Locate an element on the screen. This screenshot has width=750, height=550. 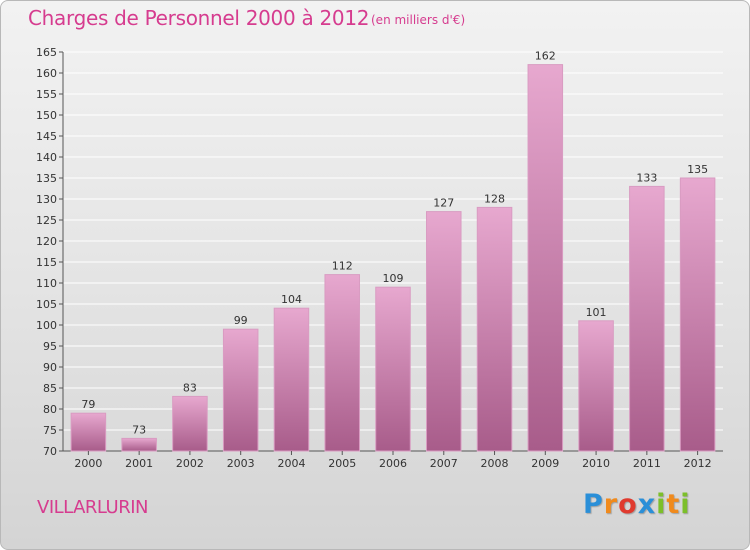
y-tick-label: 120 is located at coordinates (46, 241).